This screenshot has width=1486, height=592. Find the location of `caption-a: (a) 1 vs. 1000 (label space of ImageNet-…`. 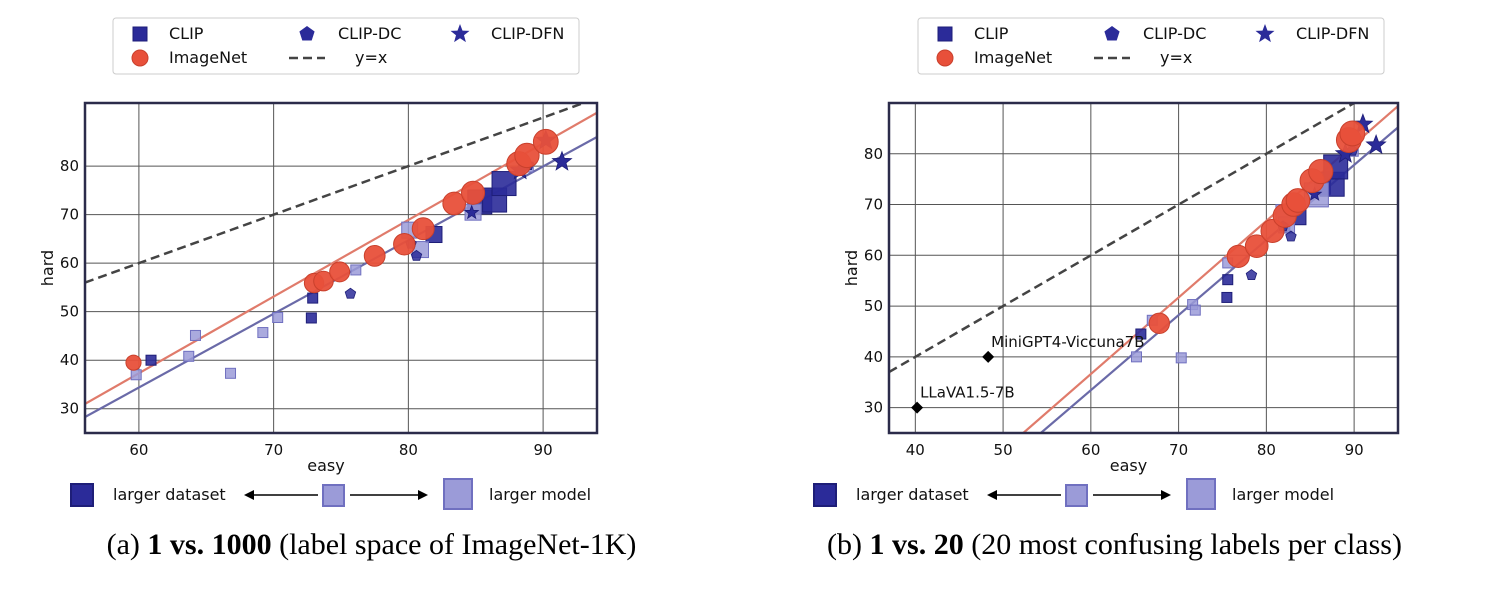

caption-a: (a) 1 vs. 1000 (label space of ImageNet-… is located at coordinates (371, 544).